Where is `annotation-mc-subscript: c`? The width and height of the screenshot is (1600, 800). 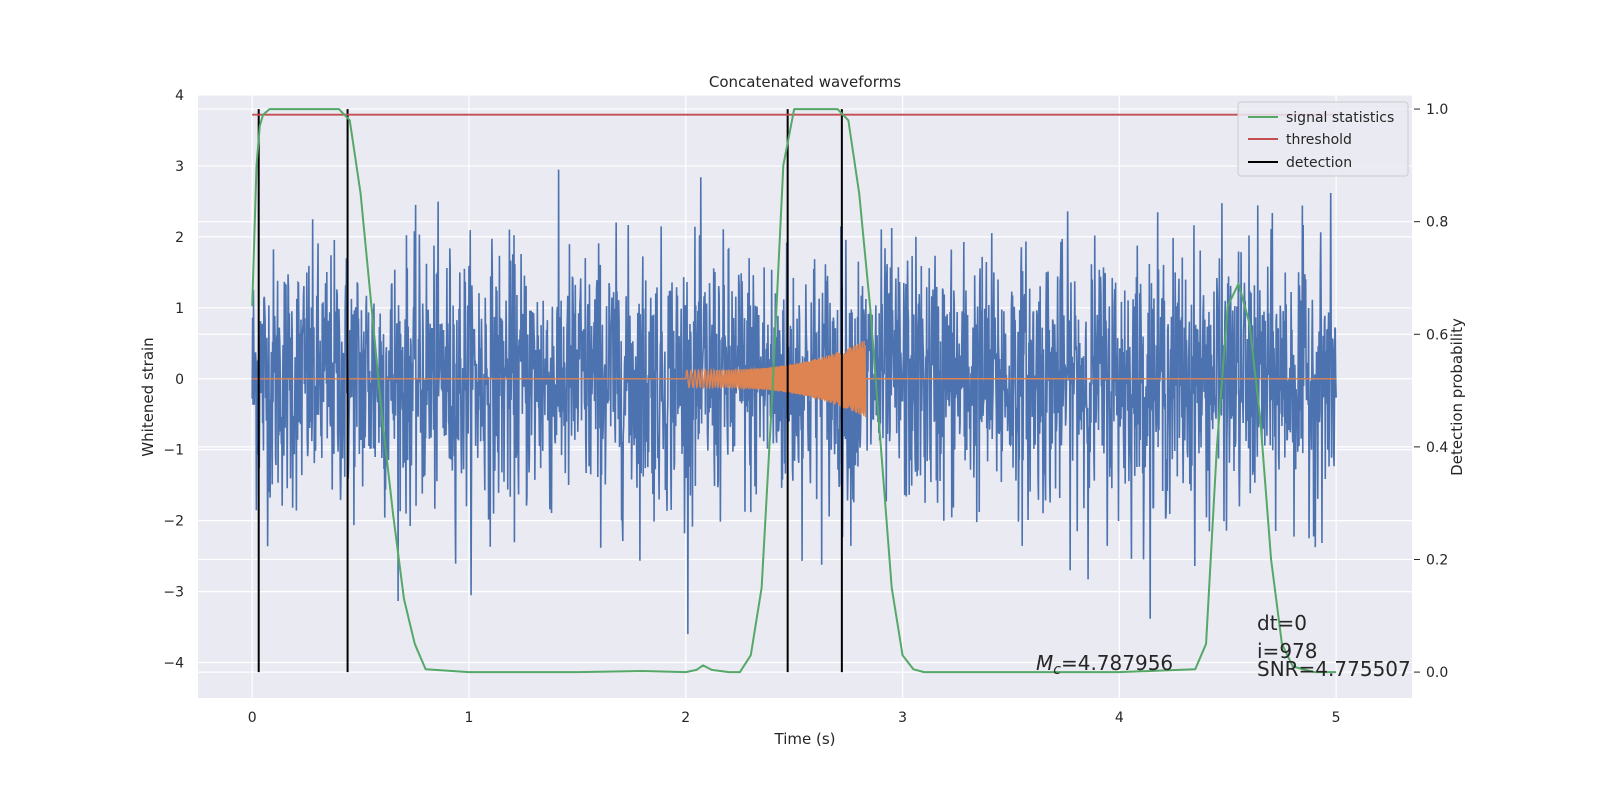
annotation-mc-subscript: c is located at coordinates (1057, 670).